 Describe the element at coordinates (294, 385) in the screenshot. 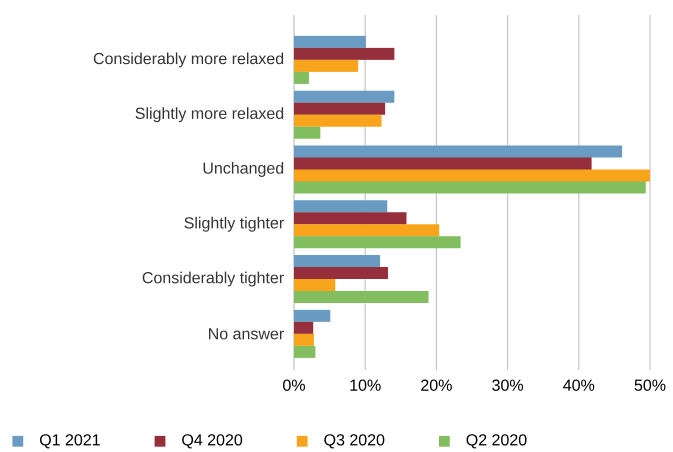

I see `x-tick-label: 0%` at that location.